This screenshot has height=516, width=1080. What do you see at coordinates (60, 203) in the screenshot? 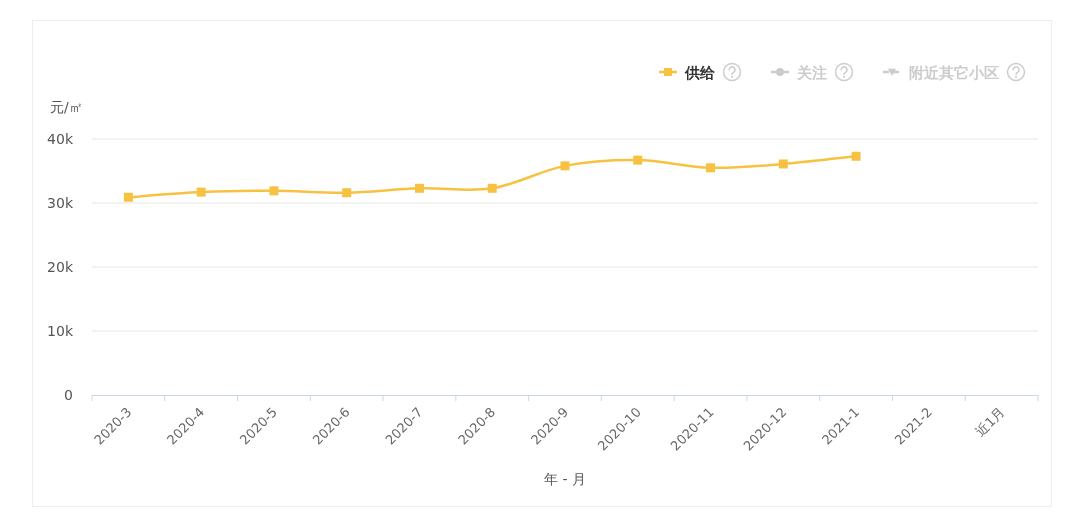
I see `y-tick-label: 30k` at bounding box center [60, 203].